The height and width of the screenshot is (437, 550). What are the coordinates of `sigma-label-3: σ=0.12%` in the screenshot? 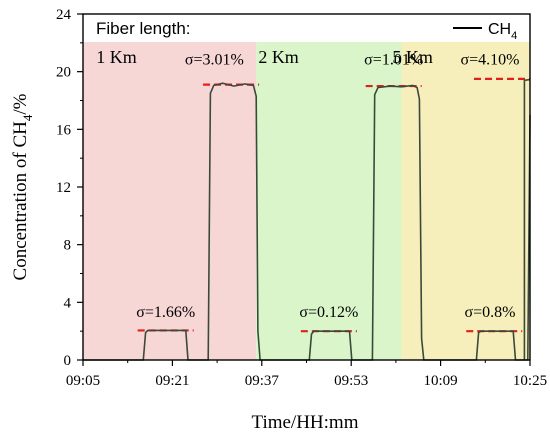 It's located at (328, 312).